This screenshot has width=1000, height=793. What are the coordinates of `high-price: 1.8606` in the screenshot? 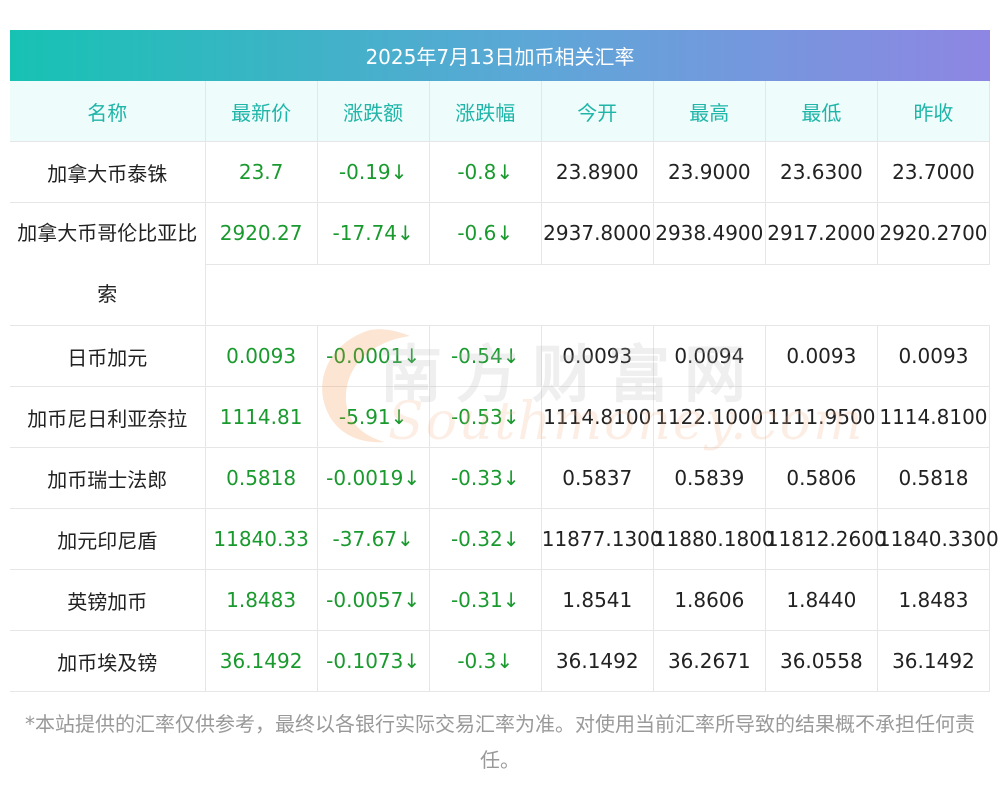 It's located at (709, 600).